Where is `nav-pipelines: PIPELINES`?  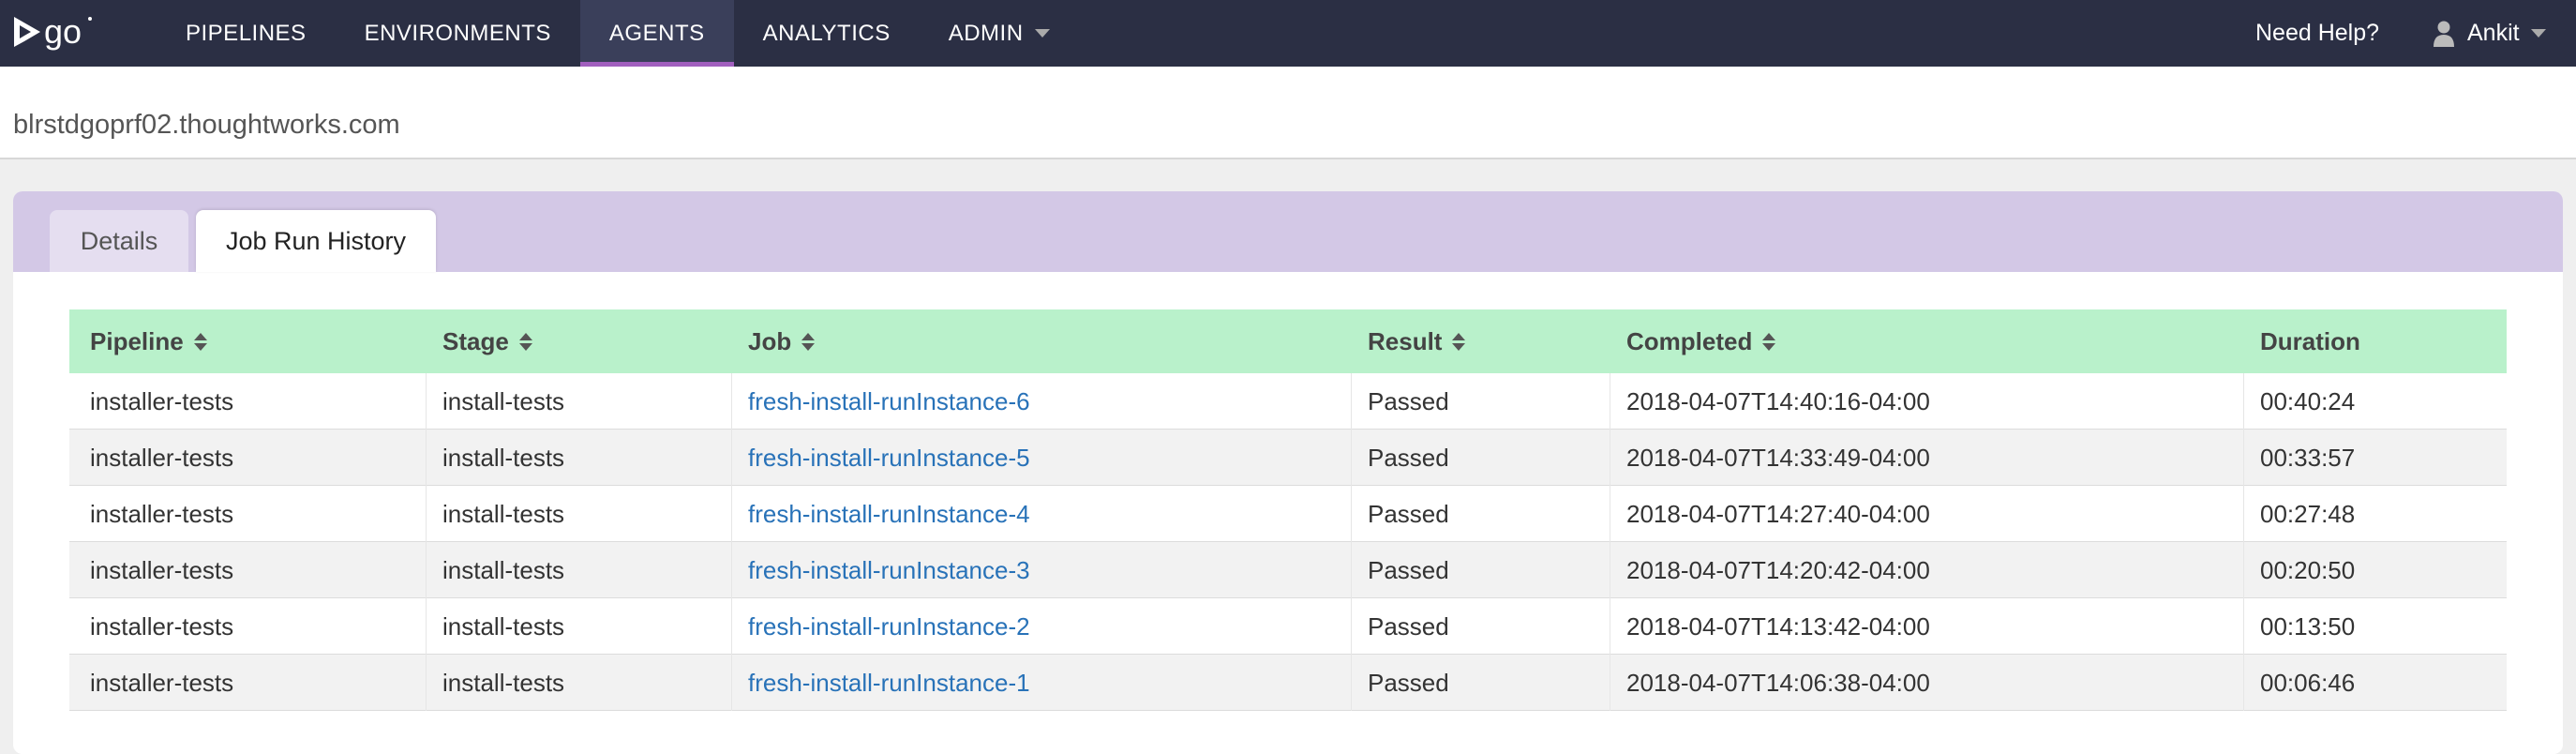
nav-pipelines: PIPELINES is located at coordinates (261, 33).